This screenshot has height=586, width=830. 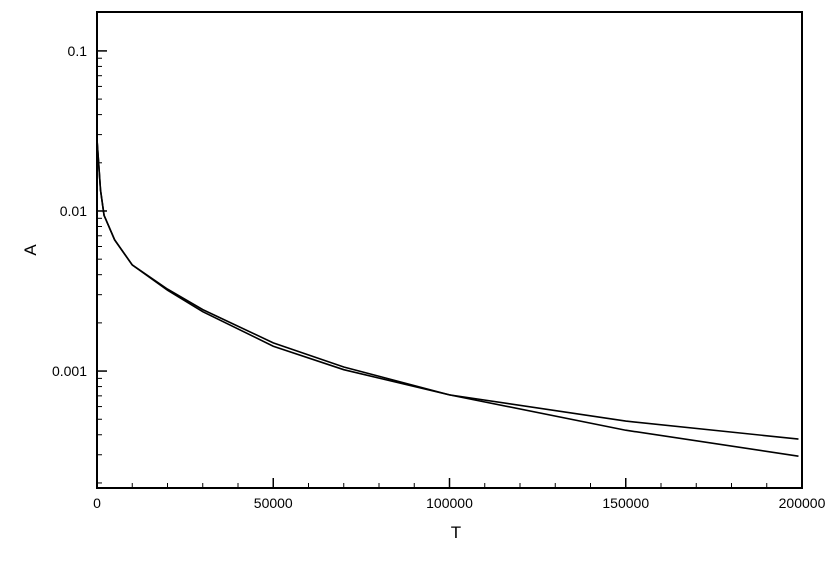 I want to click on y-tick-label: 0.1, so click(x=78, y=51).